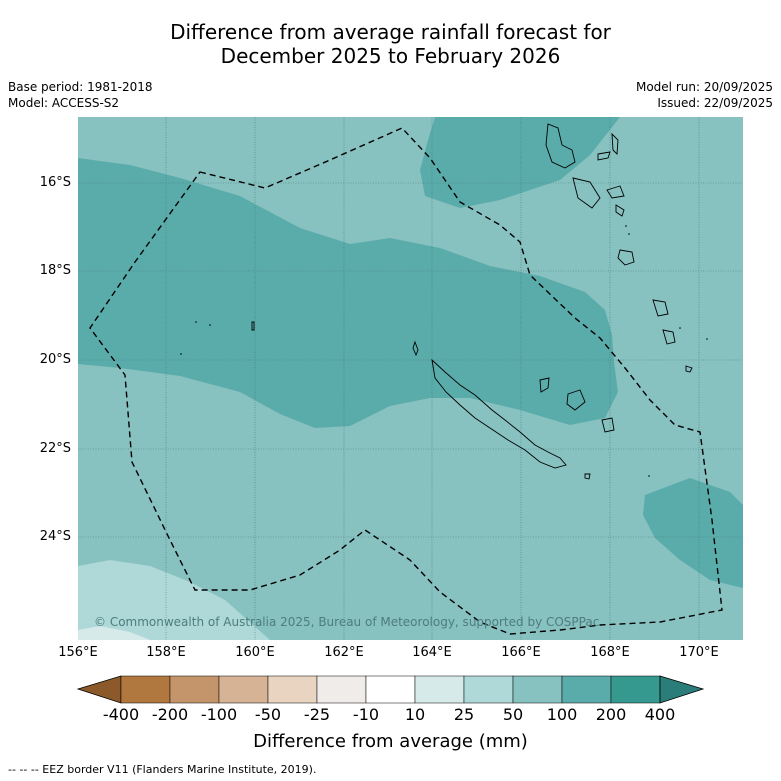 This screenshot has width=781, height=781. I want to click on band-100-200-north, so click(520, 162).